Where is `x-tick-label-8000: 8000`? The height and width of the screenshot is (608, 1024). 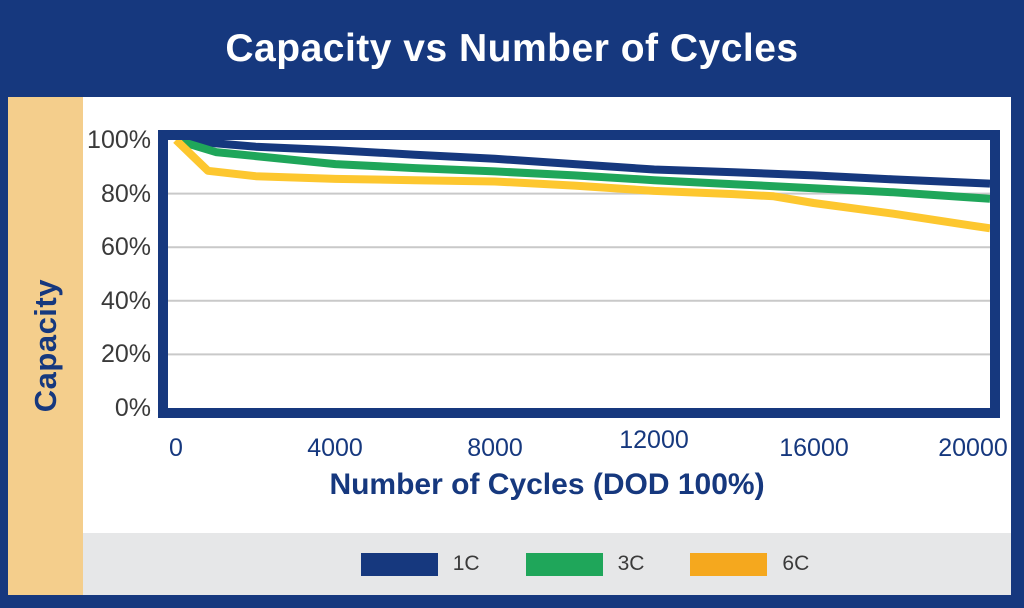 x-tick-label-8000: 8000 is located at coordinates (495, 448).